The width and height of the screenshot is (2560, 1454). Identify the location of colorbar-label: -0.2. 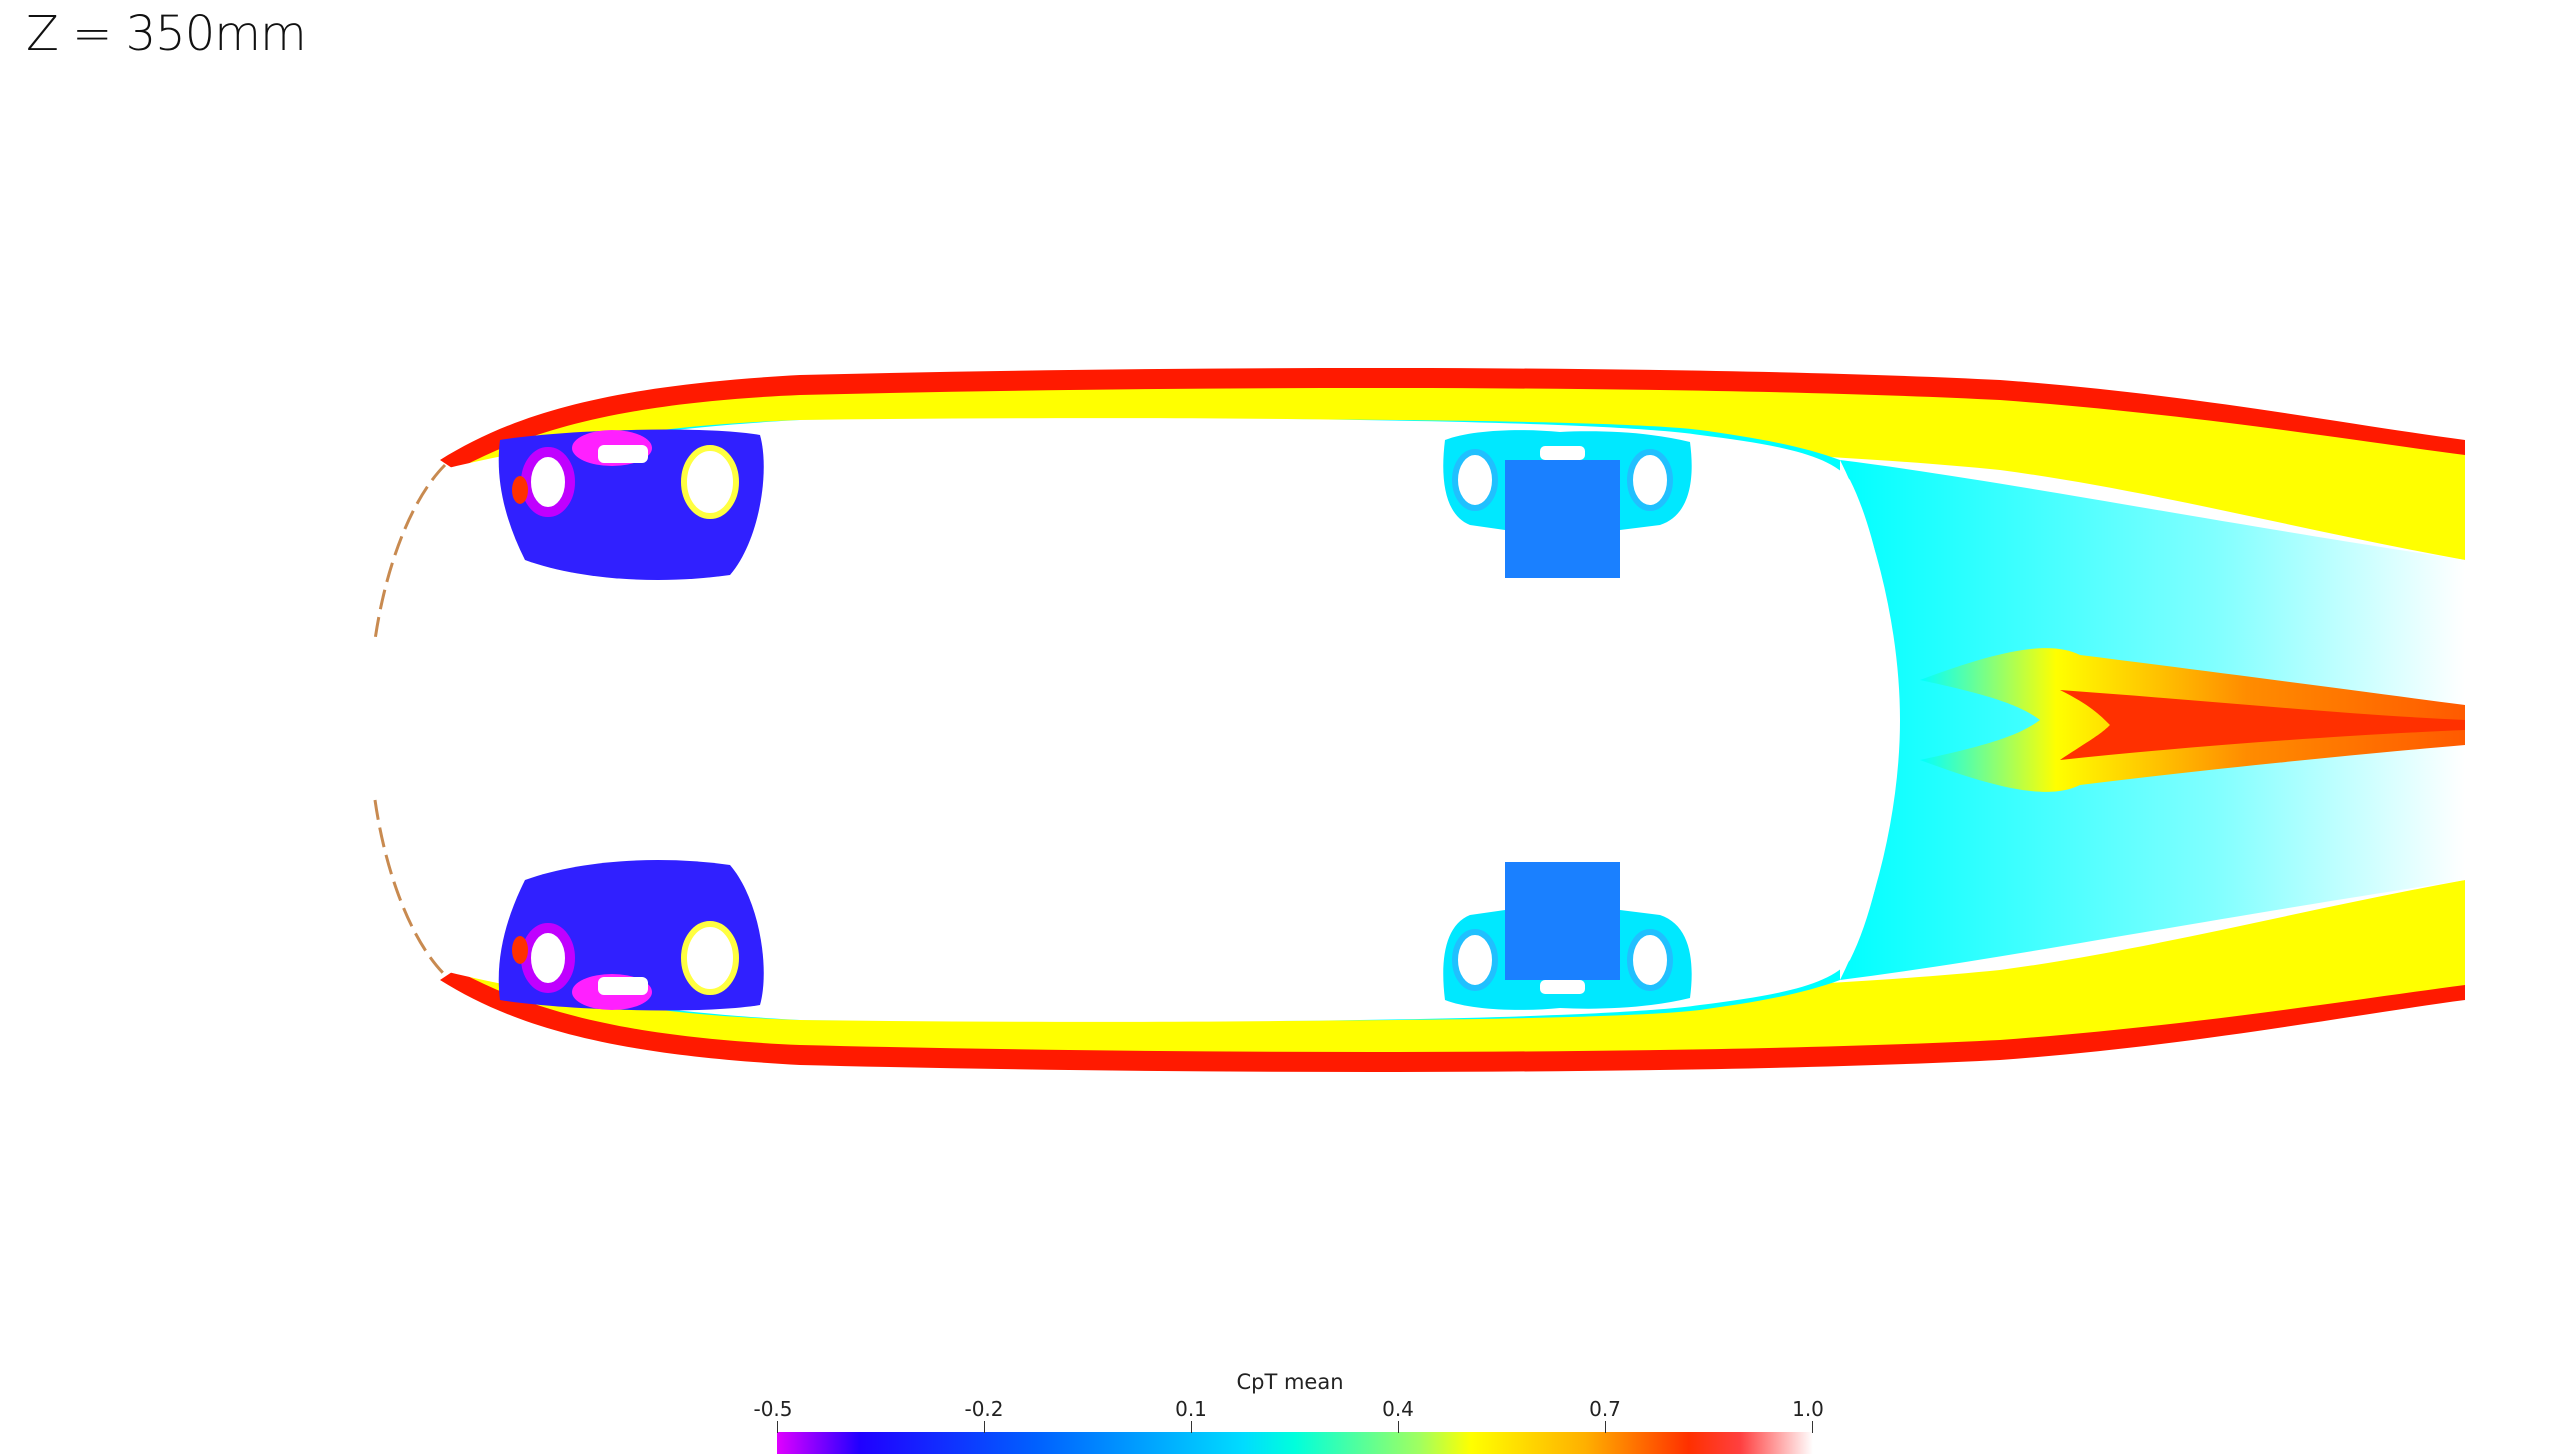
(984, 1409).